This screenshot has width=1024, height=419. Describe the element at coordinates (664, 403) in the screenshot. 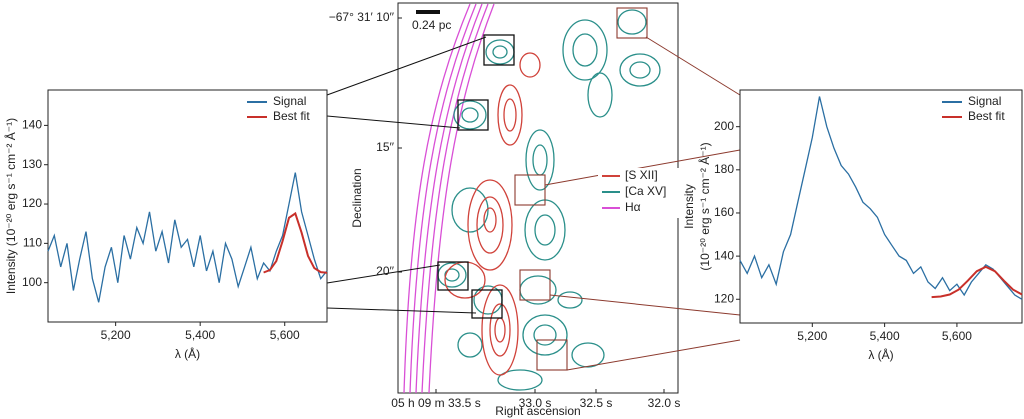

I see `x-tick-label: 32.0 s` at that location.